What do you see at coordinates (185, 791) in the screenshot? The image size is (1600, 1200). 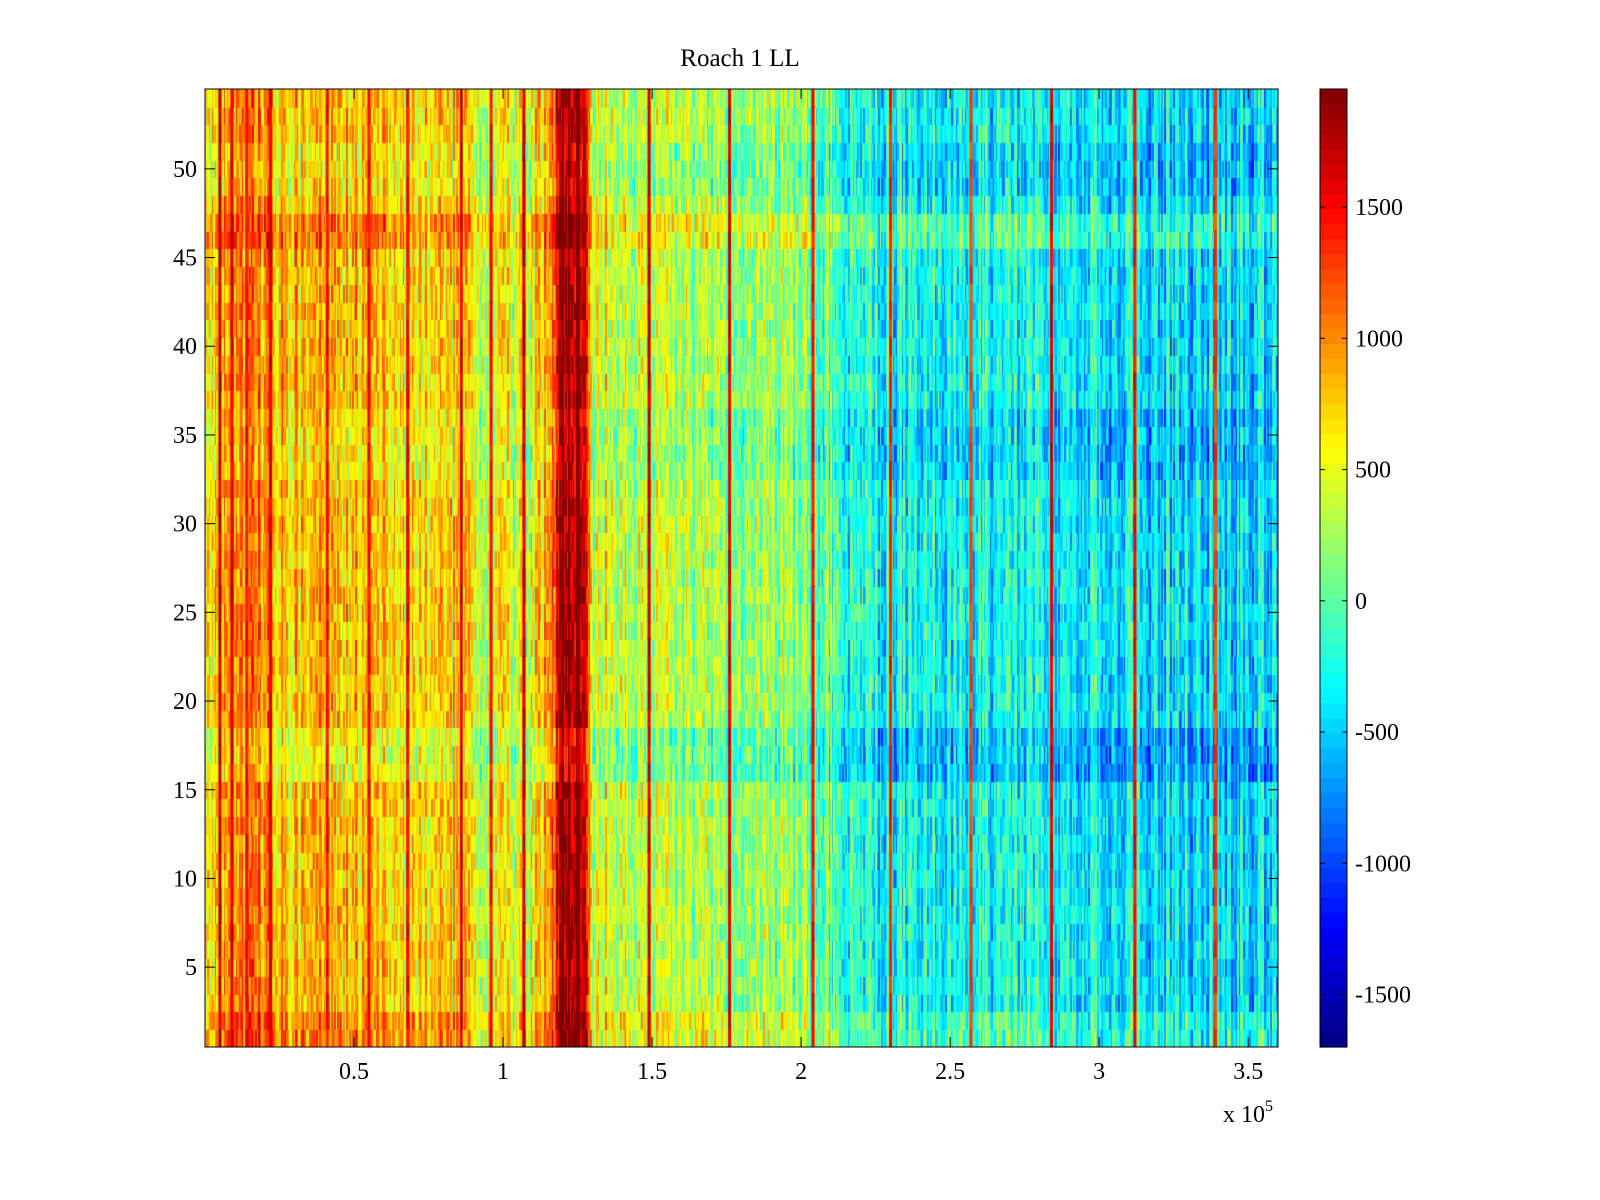 I see `y-tick-label: 15` at bounding box center [185, 791].